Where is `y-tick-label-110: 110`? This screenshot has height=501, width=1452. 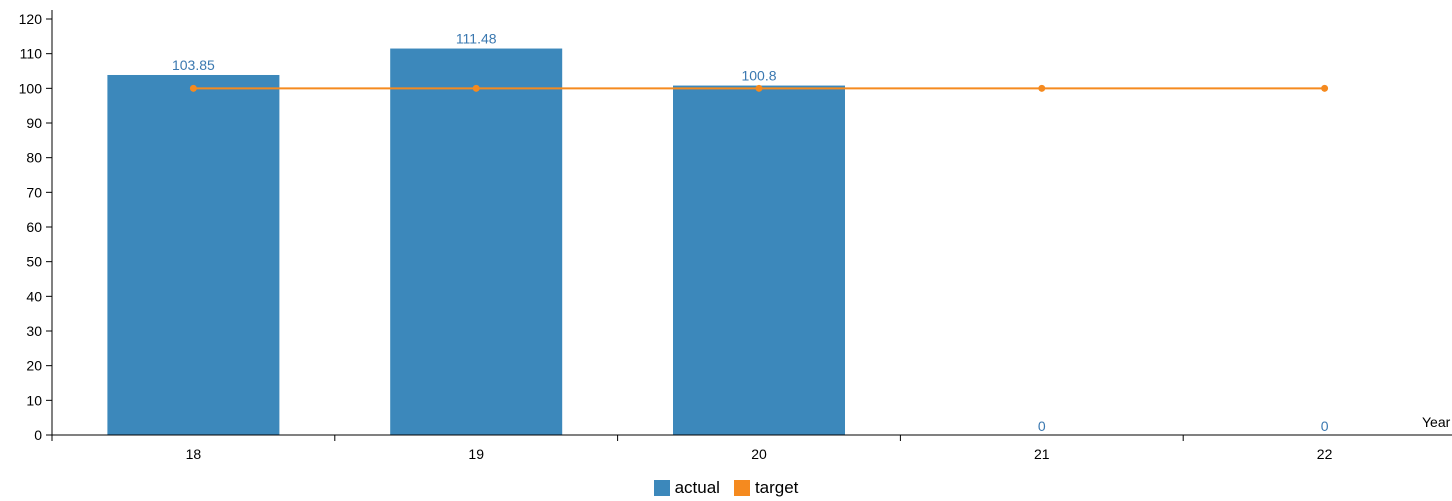 y-tick-label-110: 110 is located at coordinates (31, 54).